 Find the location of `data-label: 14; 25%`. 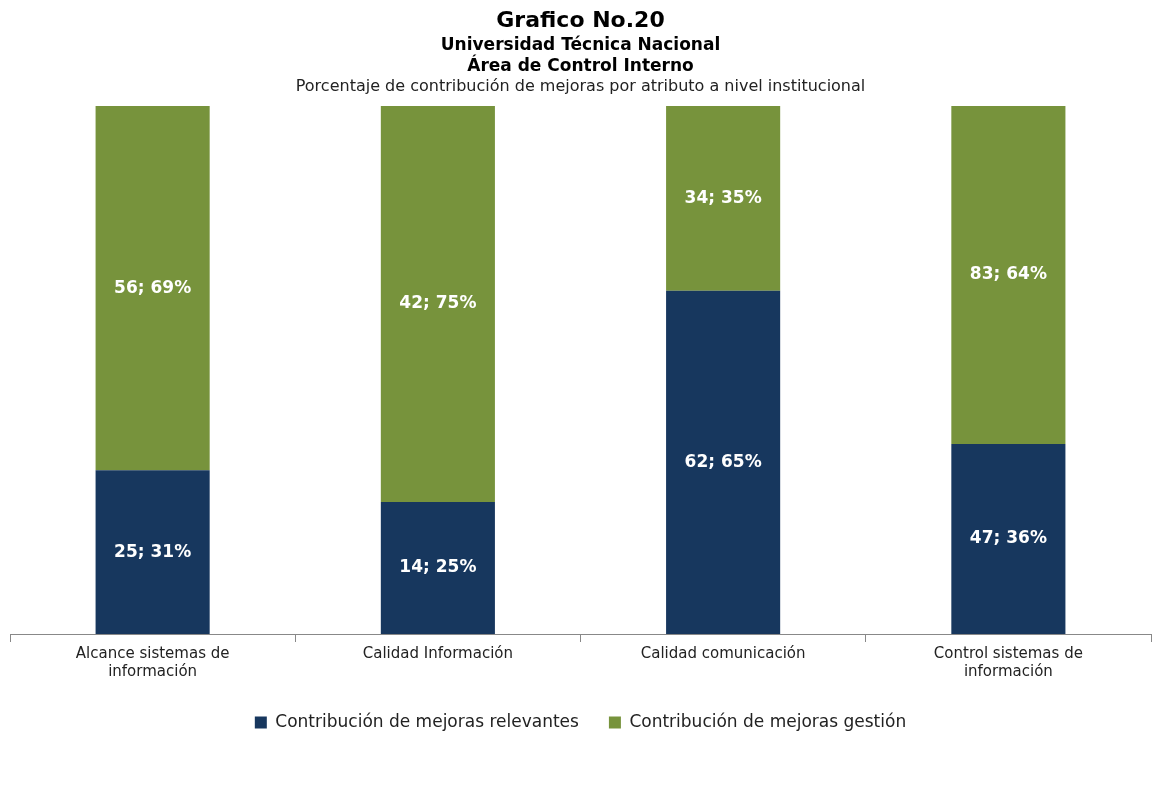

data-label: 14; 25% is located at coordinates (438, 566).